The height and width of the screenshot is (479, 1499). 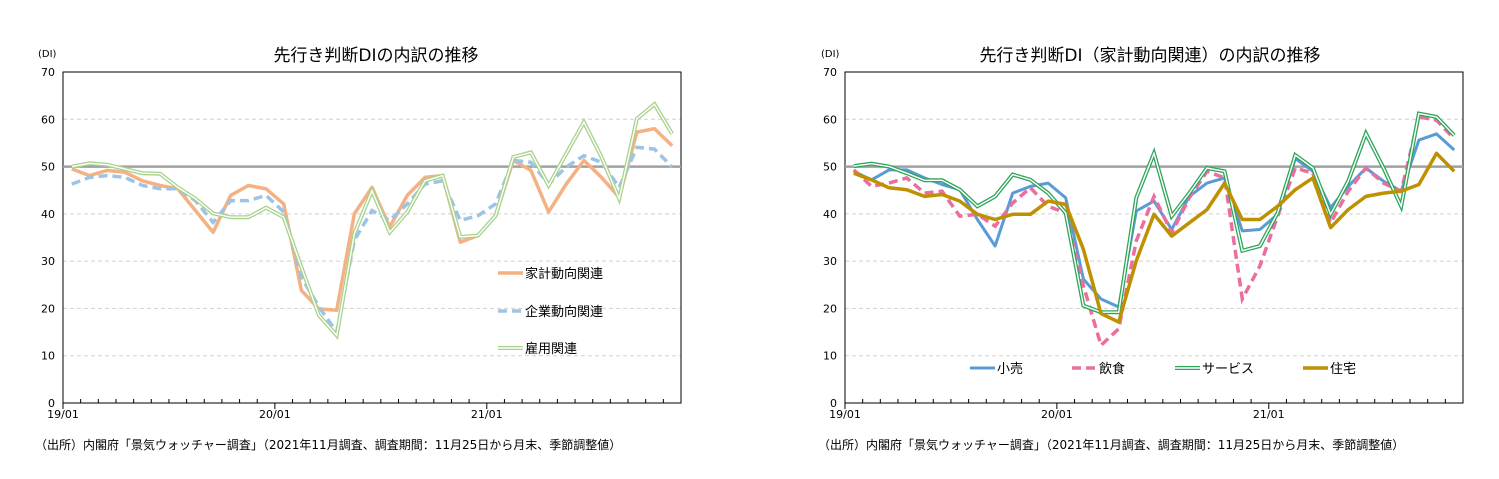 What do you see at coordinates (51, 403) in the screenshot?
I see `chart-1-y-tick-label: 0` at bounding box center [51, 403].